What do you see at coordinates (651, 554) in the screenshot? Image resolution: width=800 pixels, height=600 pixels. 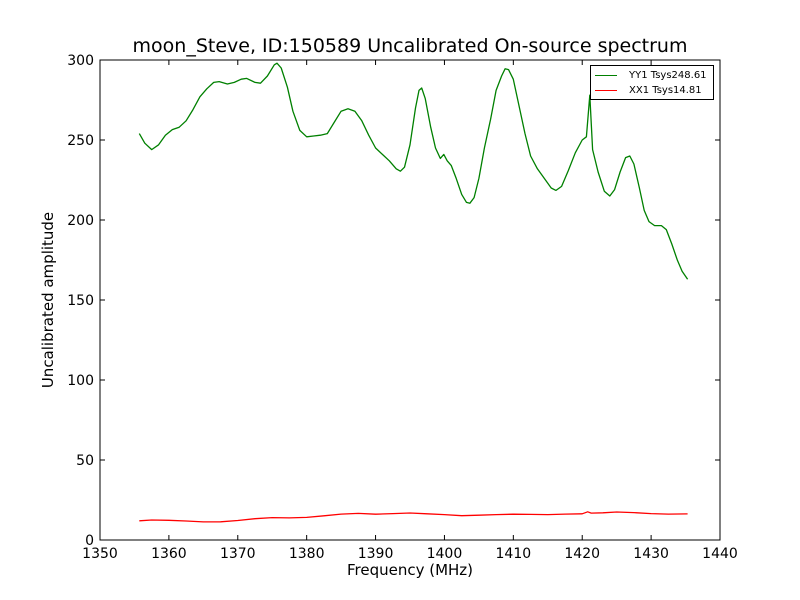 I see `x-tick-label: 1430` at bounding box center [651, 554].